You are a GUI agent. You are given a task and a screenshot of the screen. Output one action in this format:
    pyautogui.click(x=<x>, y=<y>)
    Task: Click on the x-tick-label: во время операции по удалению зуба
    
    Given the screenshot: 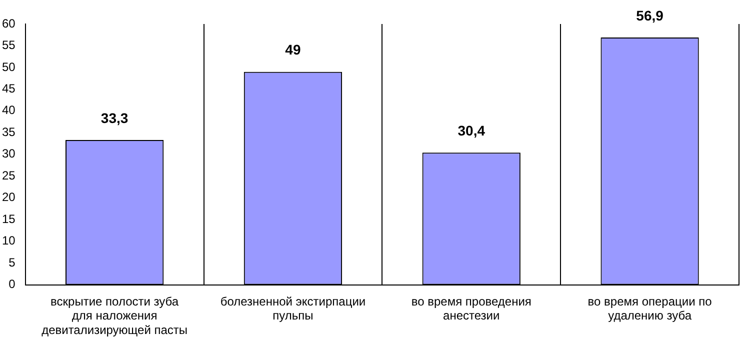 What is the action you would take?
    pyautogui.click(x=650, y=308)
    